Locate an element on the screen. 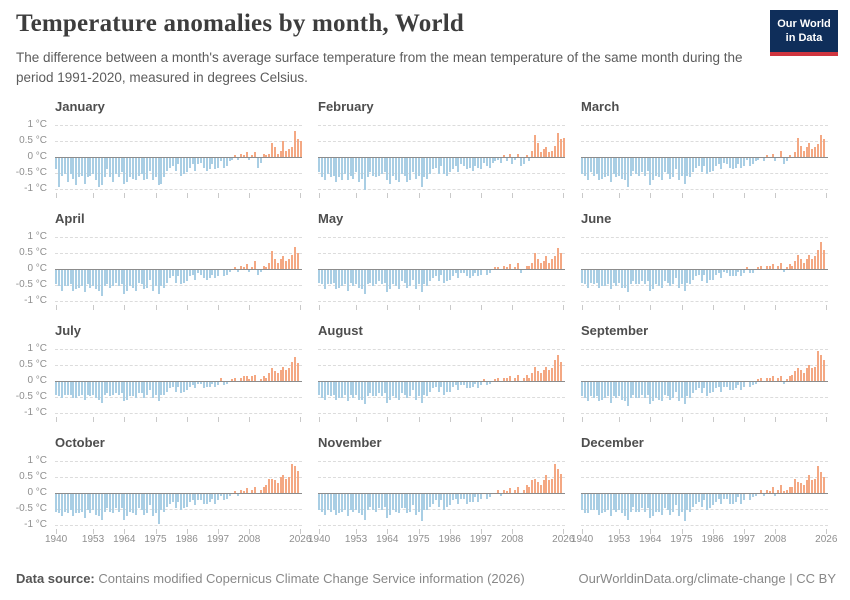  chart-august: August is located at coordinates (441, 372).